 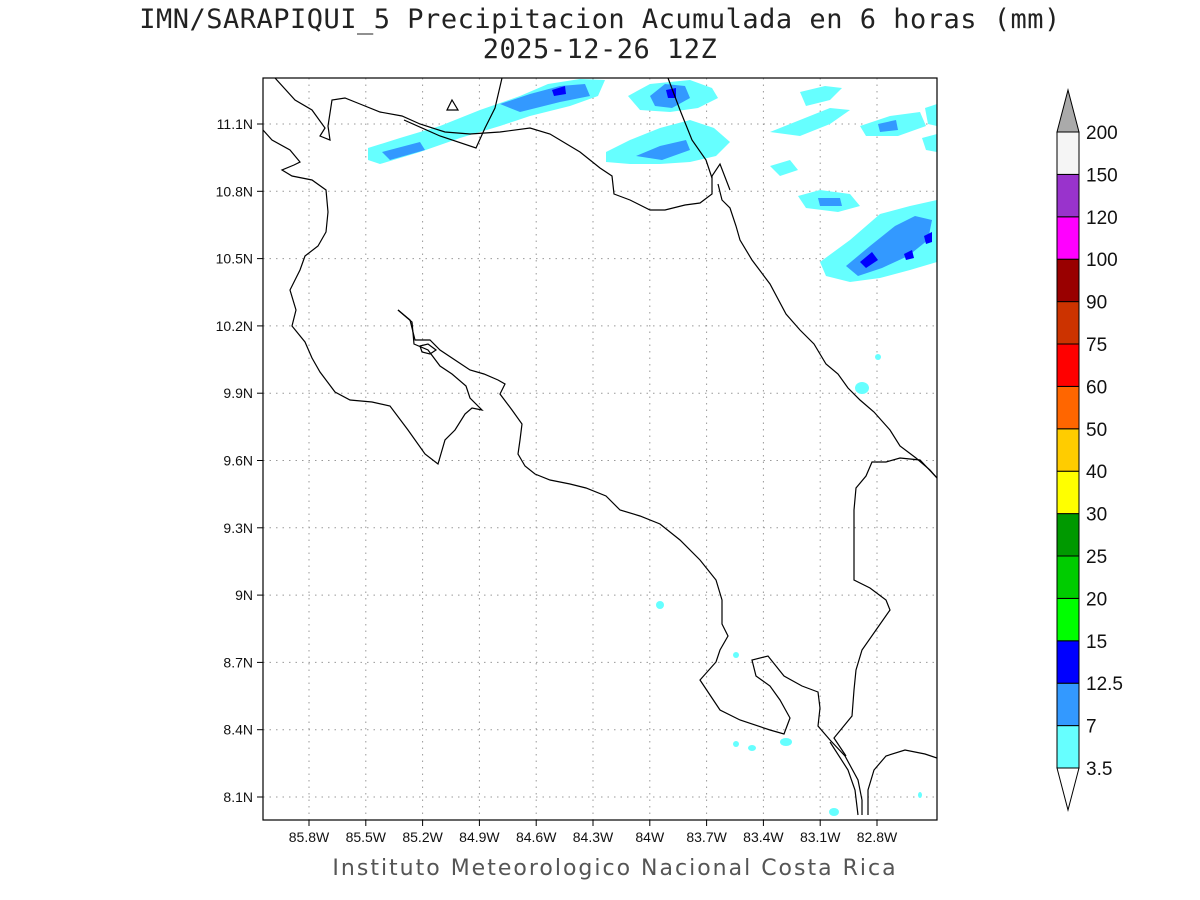 I want to click on colorbar-label: 20, so click(x=1096, y=599).